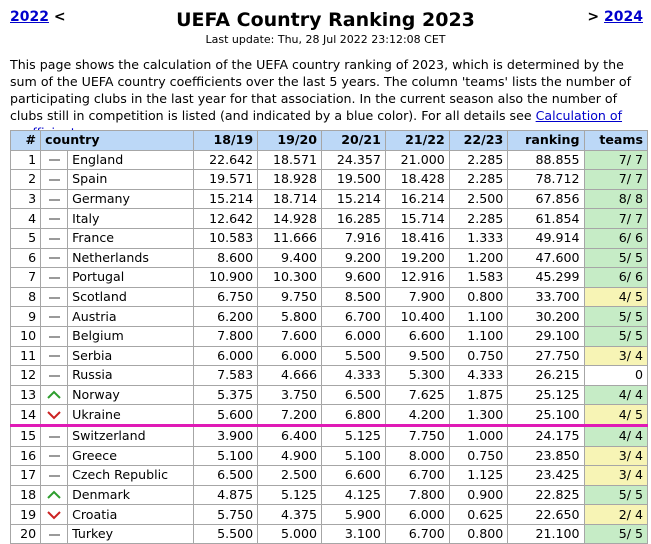 This screenshot has width=651, height=544. What do you see at coordinates (478, 356) in the screenshot?
I see `season-22-23-cell: 0.750` at bounding box center [478, 356].